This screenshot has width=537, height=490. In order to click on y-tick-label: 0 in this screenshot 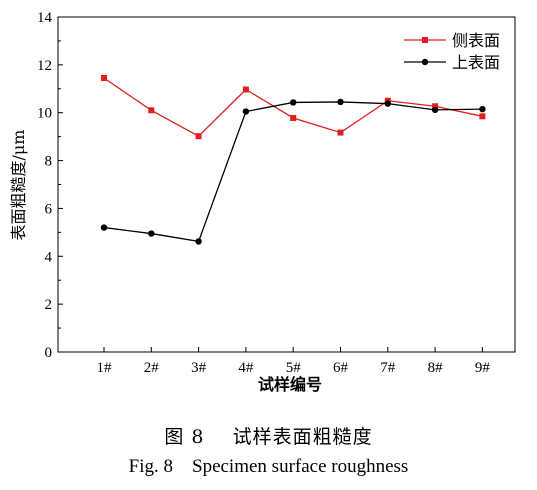, I will do `click(49, 353)`.